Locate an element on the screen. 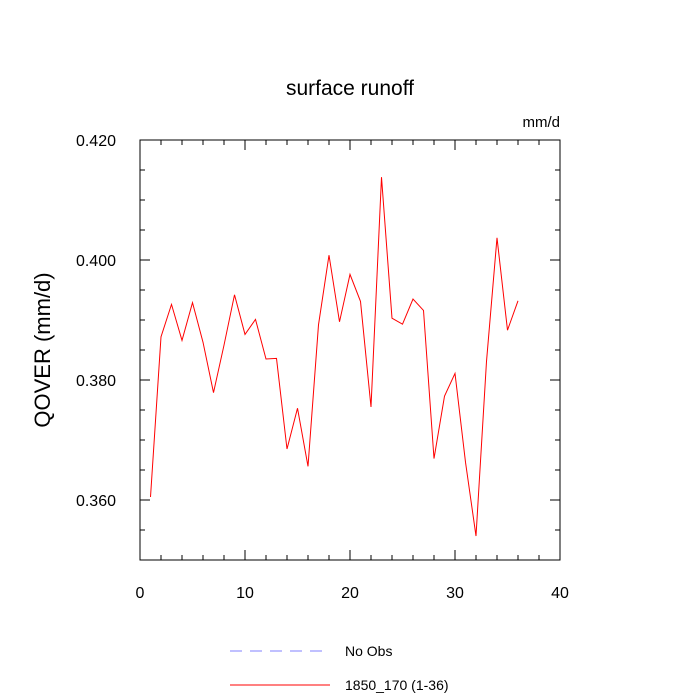 This screenshot has width=700, height=700. y-tick-label: 0.400 is located at coordinates (96, 261).